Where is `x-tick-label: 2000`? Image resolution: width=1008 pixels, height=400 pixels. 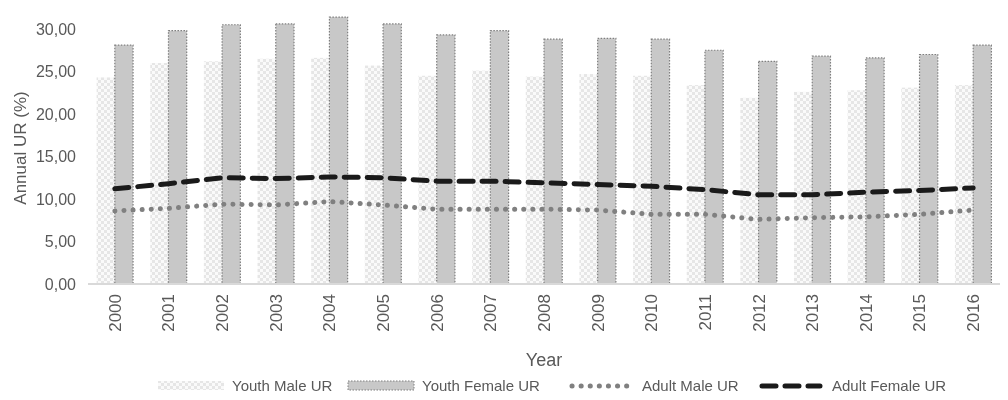
x-tick-label: 2000 is located at coordinates (115, 313).